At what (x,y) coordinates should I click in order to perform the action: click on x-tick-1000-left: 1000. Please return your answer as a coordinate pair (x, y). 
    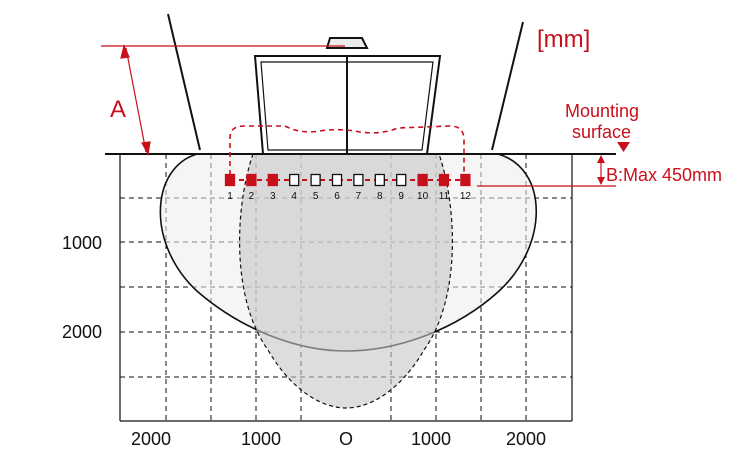
    Looking at the image, I should click on (261, 439).